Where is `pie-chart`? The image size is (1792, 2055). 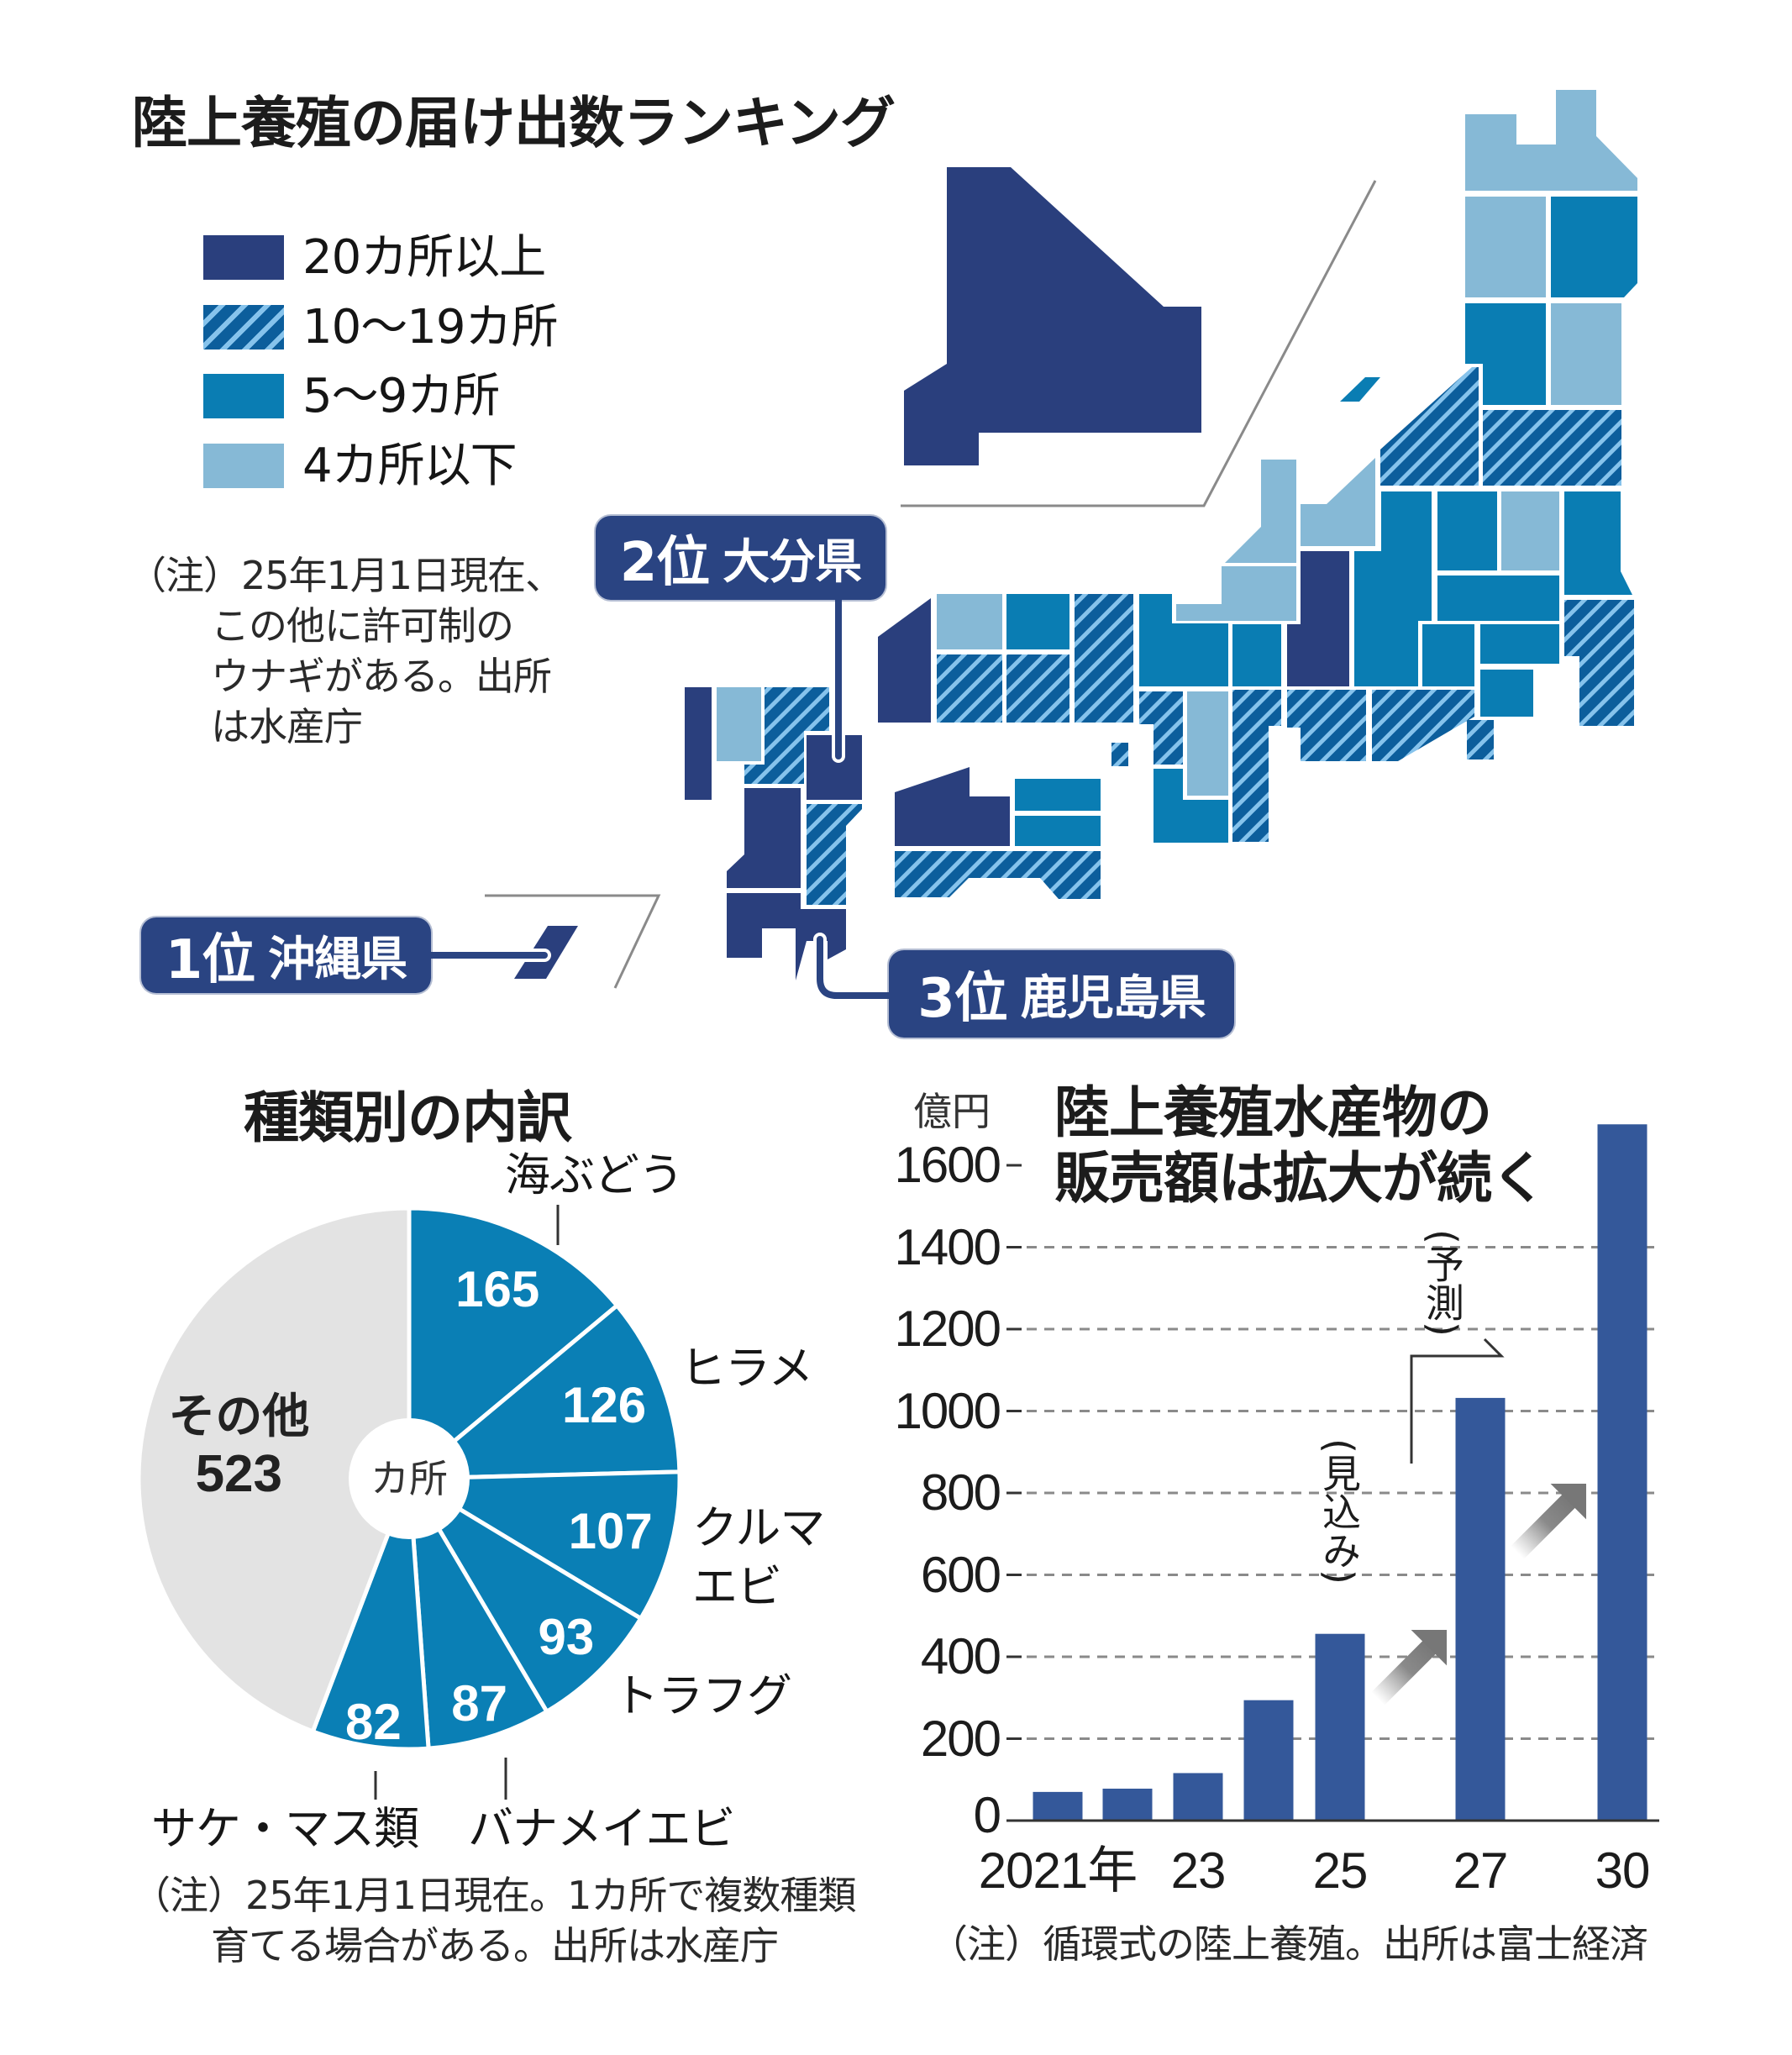
pie-chart is located at coordinates (409, 1479).